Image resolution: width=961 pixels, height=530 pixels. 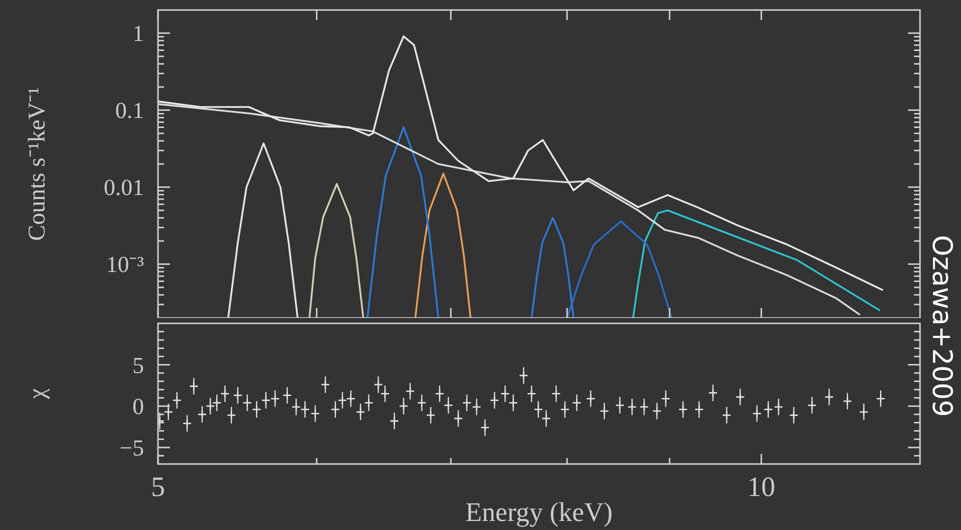 I want to click on y-tick-label: 5, so click(x=138, y=365).